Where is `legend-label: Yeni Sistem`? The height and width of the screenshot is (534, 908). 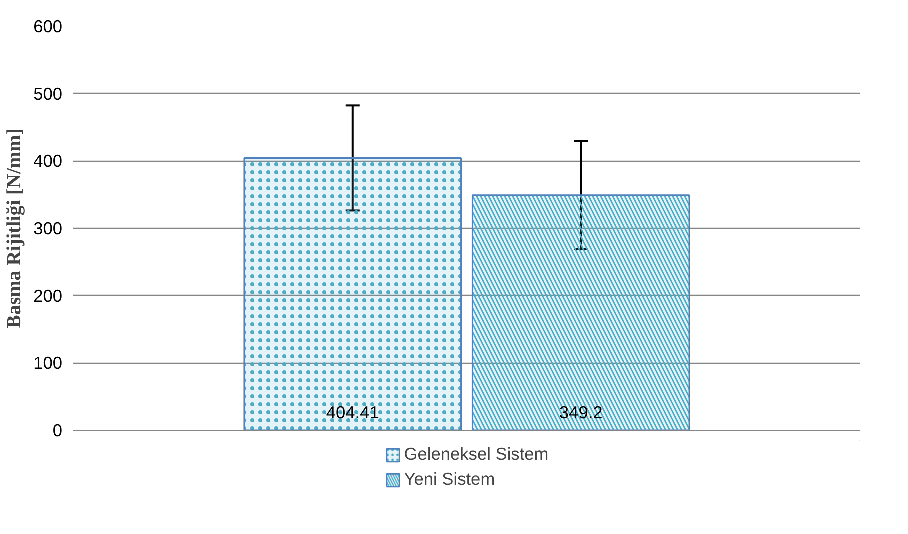
legend-label: Yeni Sistem is located at coordinates (450, 479).